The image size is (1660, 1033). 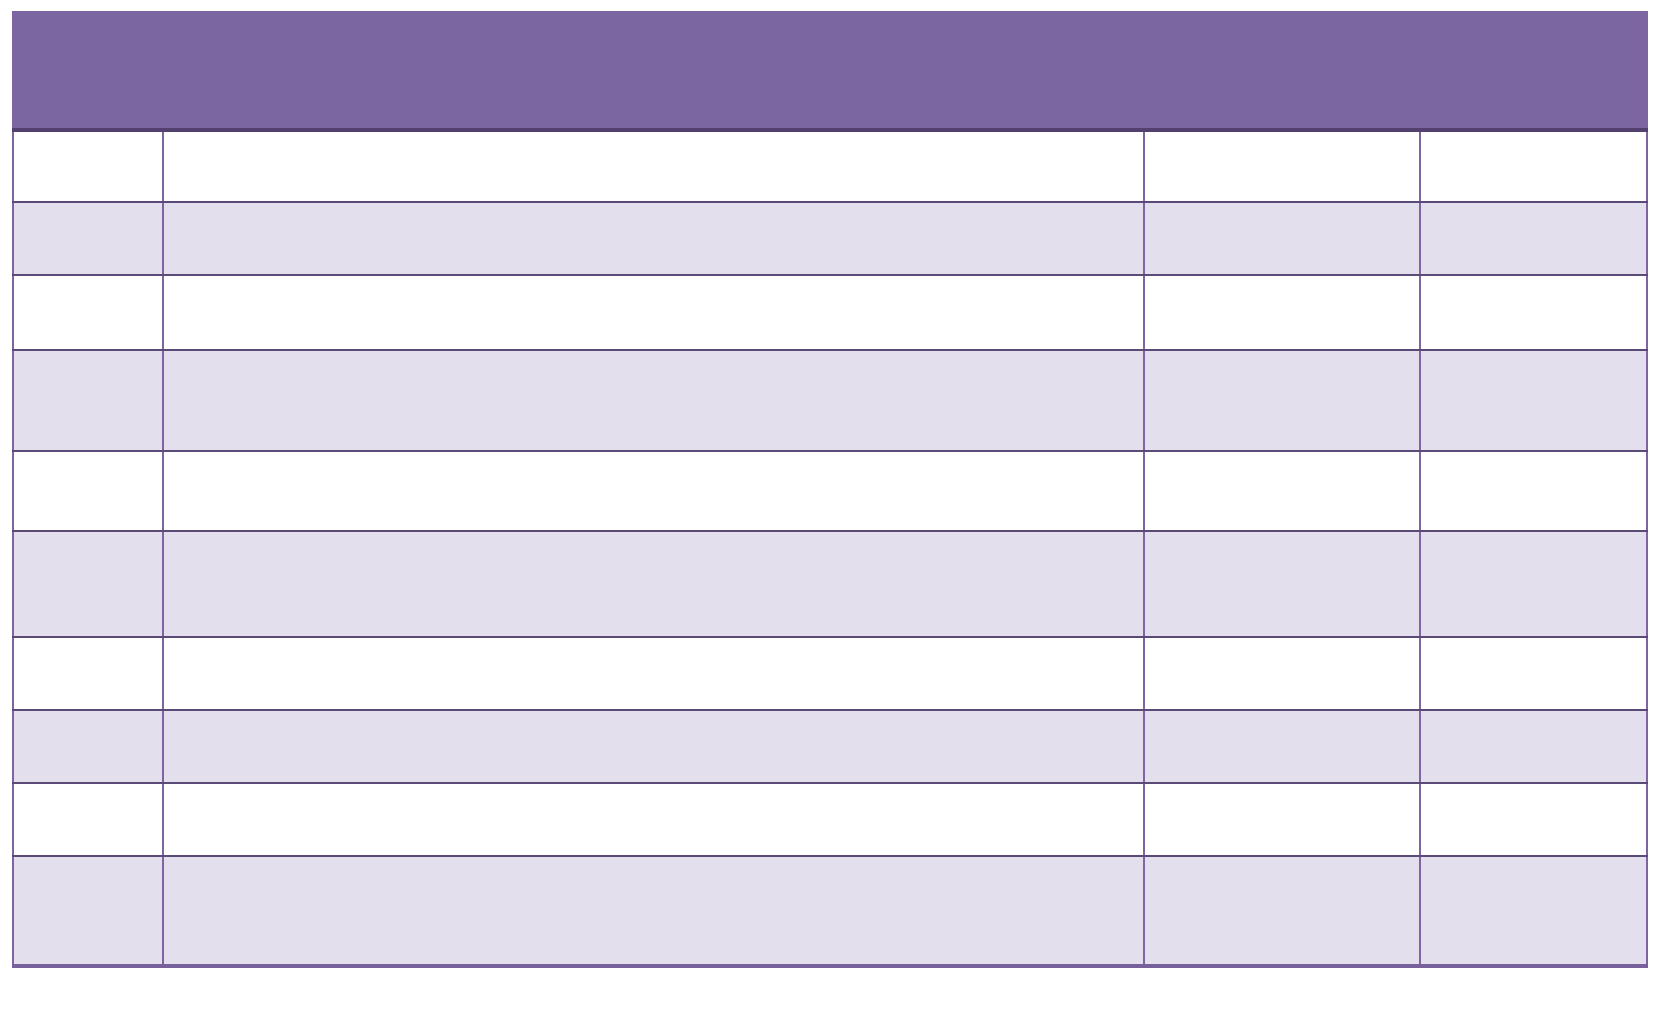 I want to click on table-header-row, so click(x=830, y=71).